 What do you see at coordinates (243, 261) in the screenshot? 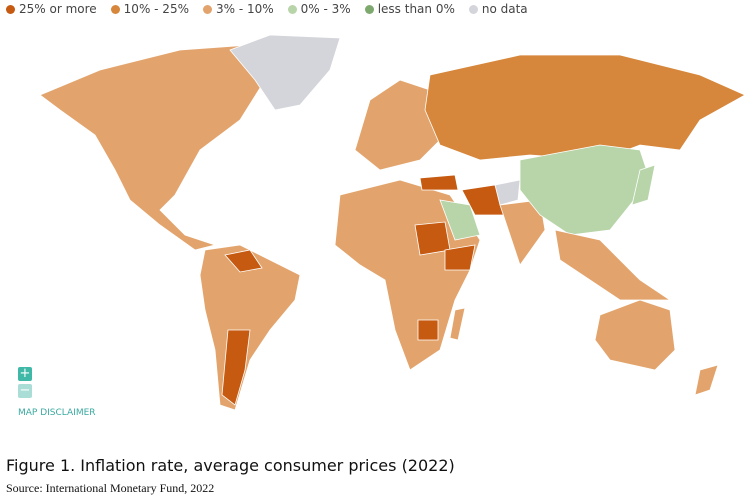
I see `venezuela` at bounding box center [243, 261].